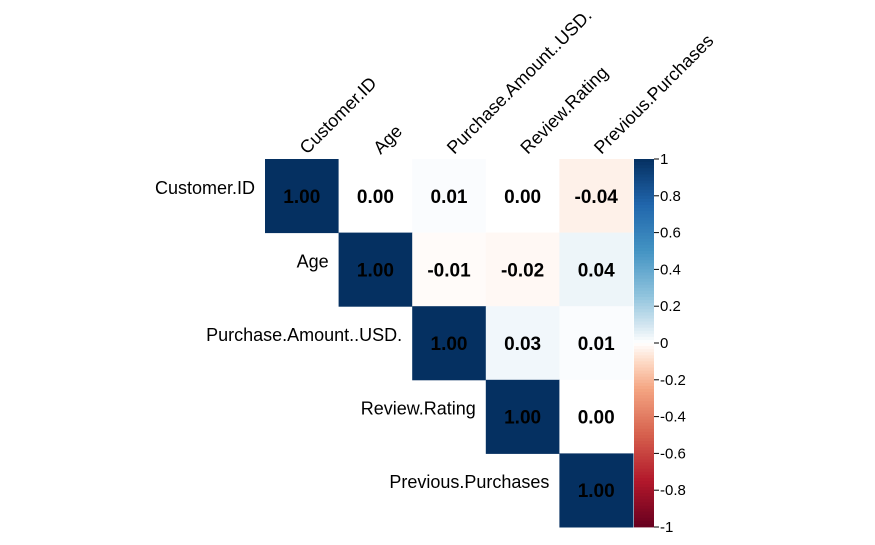 Image resolution: width=875 pixels, height=545 pixels. I want to click on cell-value-label: 0.01, so click(449, 197).